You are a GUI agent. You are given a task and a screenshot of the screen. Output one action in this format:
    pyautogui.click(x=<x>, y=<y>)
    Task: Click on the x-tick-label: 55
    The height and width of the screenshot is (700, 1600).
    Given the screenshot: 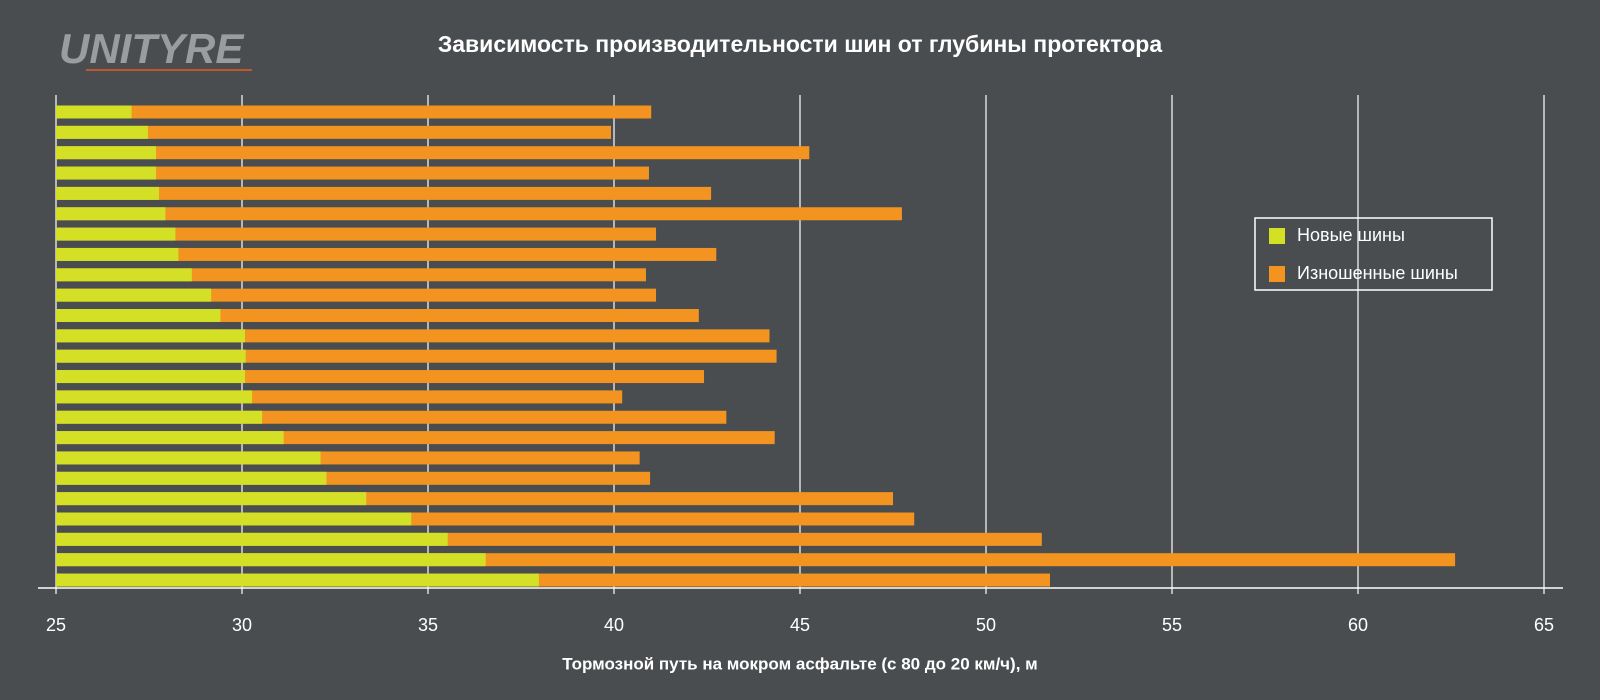 What is the action you would take?
    pyautogui.click(x=1172, y=625)
    